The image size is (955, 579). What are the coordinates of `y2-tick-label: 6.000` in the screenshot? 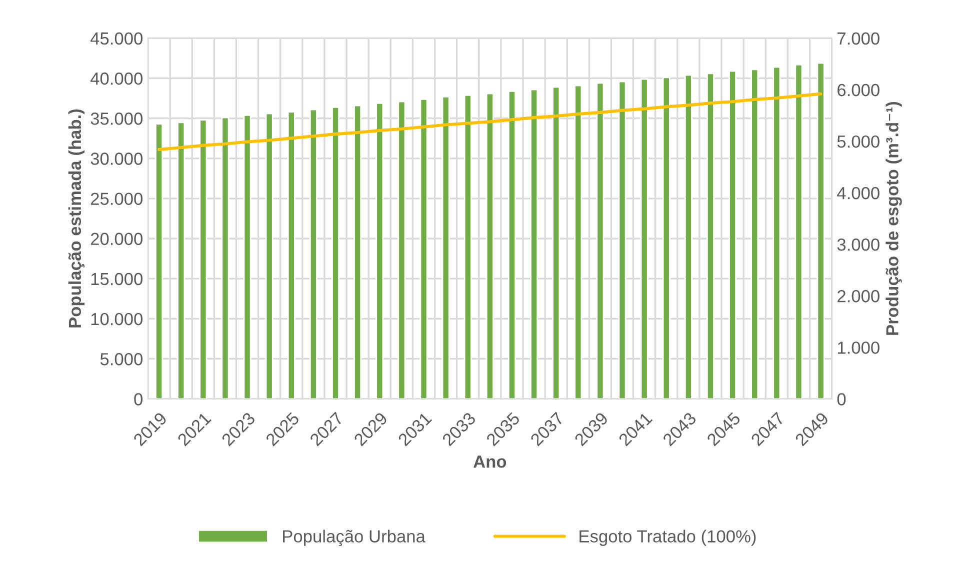 It's located at (859, 90).